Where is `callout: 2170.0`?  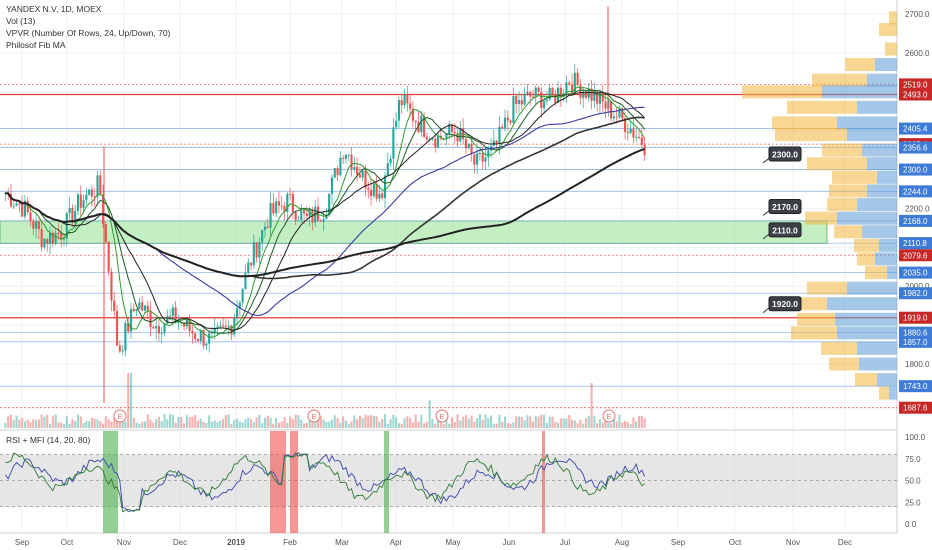 callout: 2170.0 is located at coordinates (782, 207).